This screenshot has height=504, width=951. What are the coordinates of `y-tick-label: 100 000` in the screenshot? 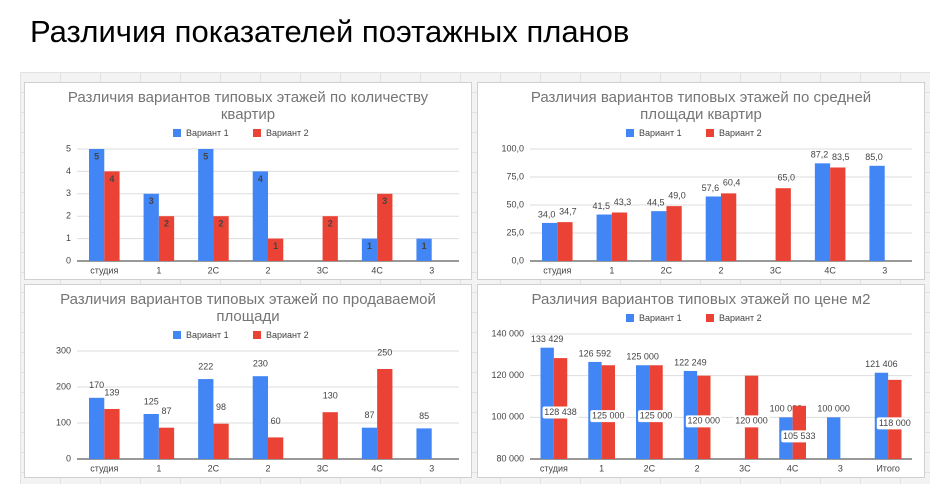 It's located at (507, 417).